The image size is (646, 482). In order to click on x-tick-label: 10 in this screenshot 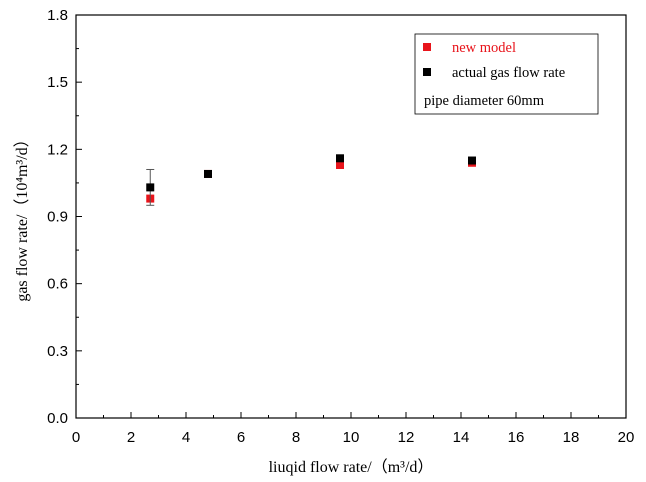, I will do `click(351, 437)`.